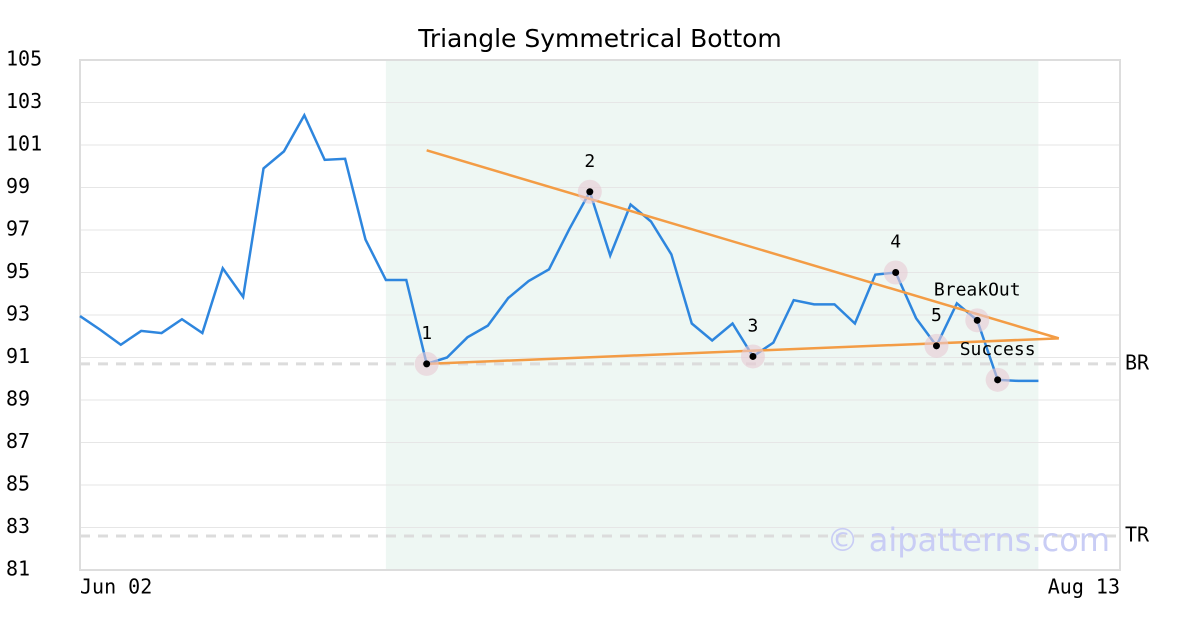 This screenshot has height=630, width=1200. What do you see at coordinates (895, 242) in the screenshot?
I see `pattern-label: 4` at bounding box center [895, 242].